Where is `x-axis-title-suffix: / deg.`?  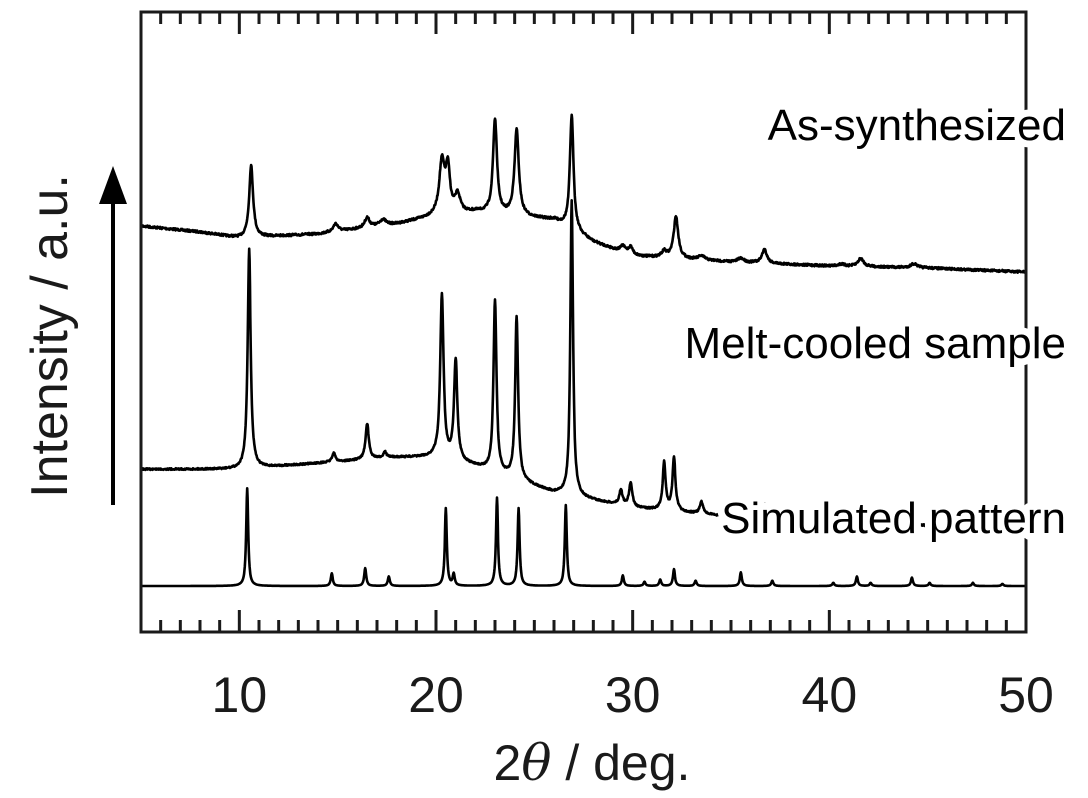
x-axis-title-suffix: / deg. is located at coordinates (620, 763).